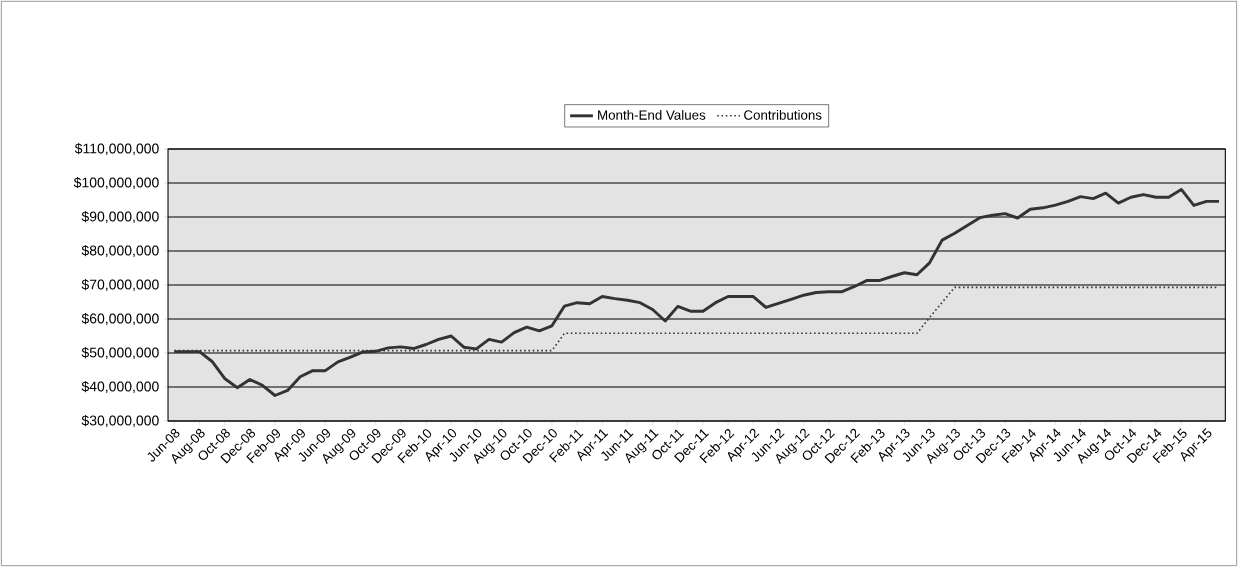 The width and height of the screenshot is (1238, 567). Describe the element at coordinates (120, 251) in the screenshot. I see `y-tick-label: $80,000,000` at that location.